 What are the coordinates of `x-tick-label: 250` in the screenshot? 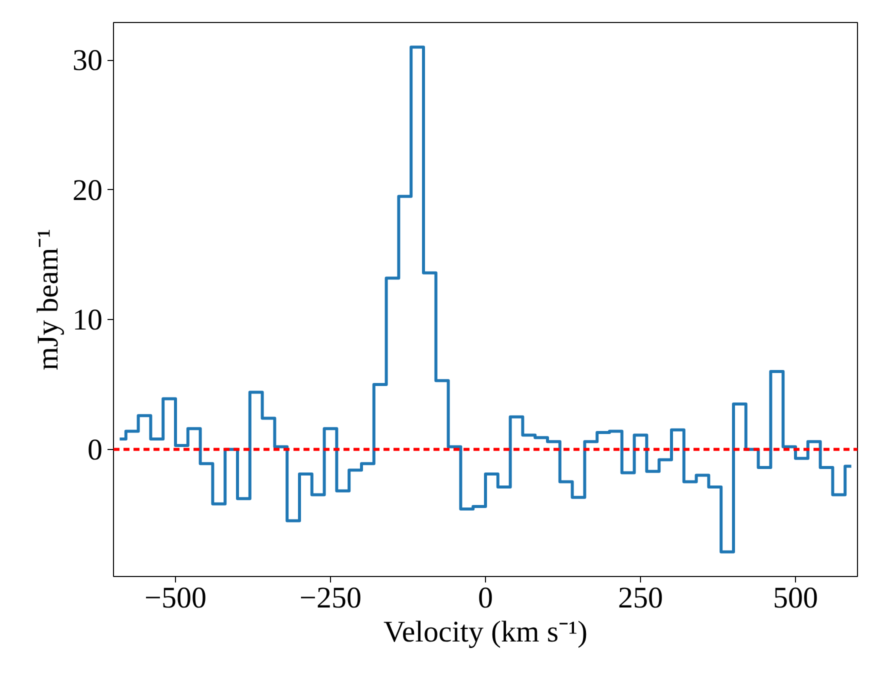 It's located at (640, 598).